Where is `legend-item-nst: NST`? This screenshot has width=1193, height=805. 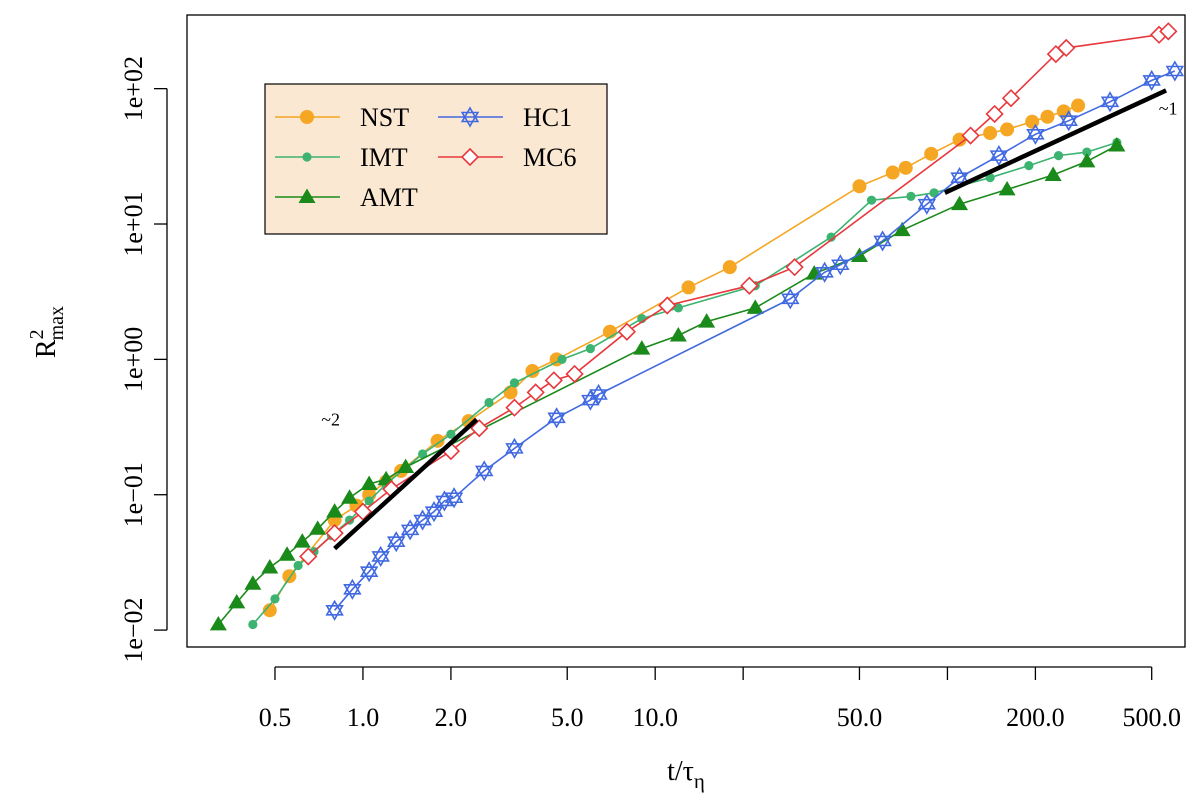
legend-item-nst: NST is located at coordinates (342, 117).